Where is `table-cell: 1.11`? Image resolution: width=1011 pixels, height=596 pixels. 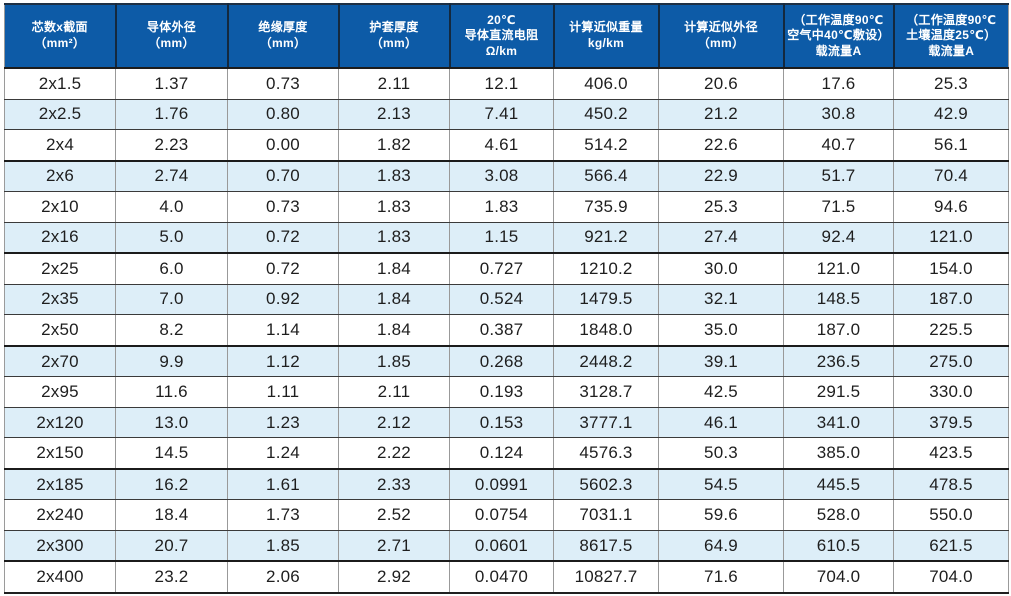
table-cell: 1.11 is located at coordinates (283, 392).